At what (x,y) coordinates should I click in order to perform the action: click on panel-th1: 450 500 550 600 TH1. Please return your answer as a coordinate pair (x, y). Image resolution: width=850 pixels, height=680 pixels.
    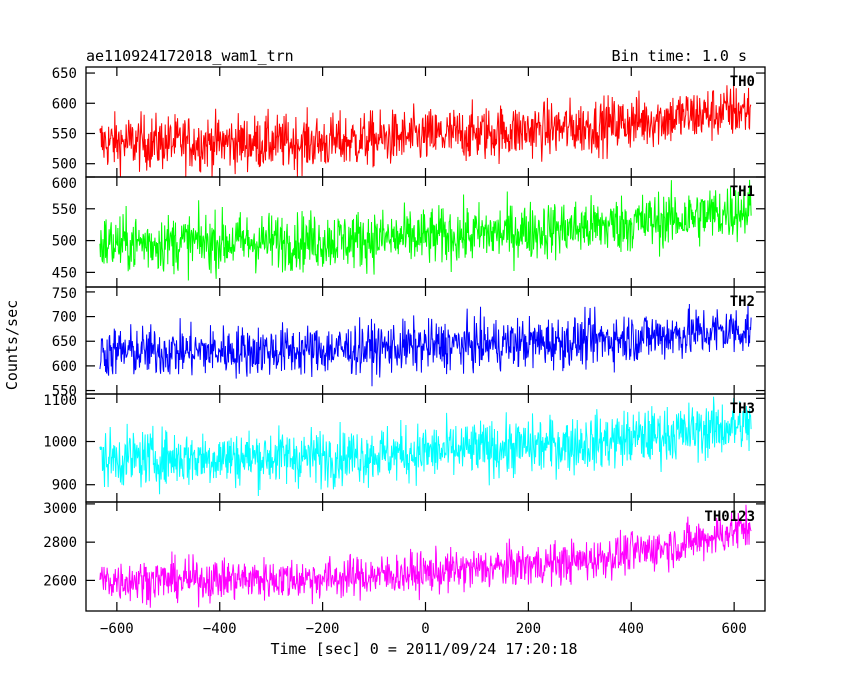
    Looking at the image, I should click on (409, 232).